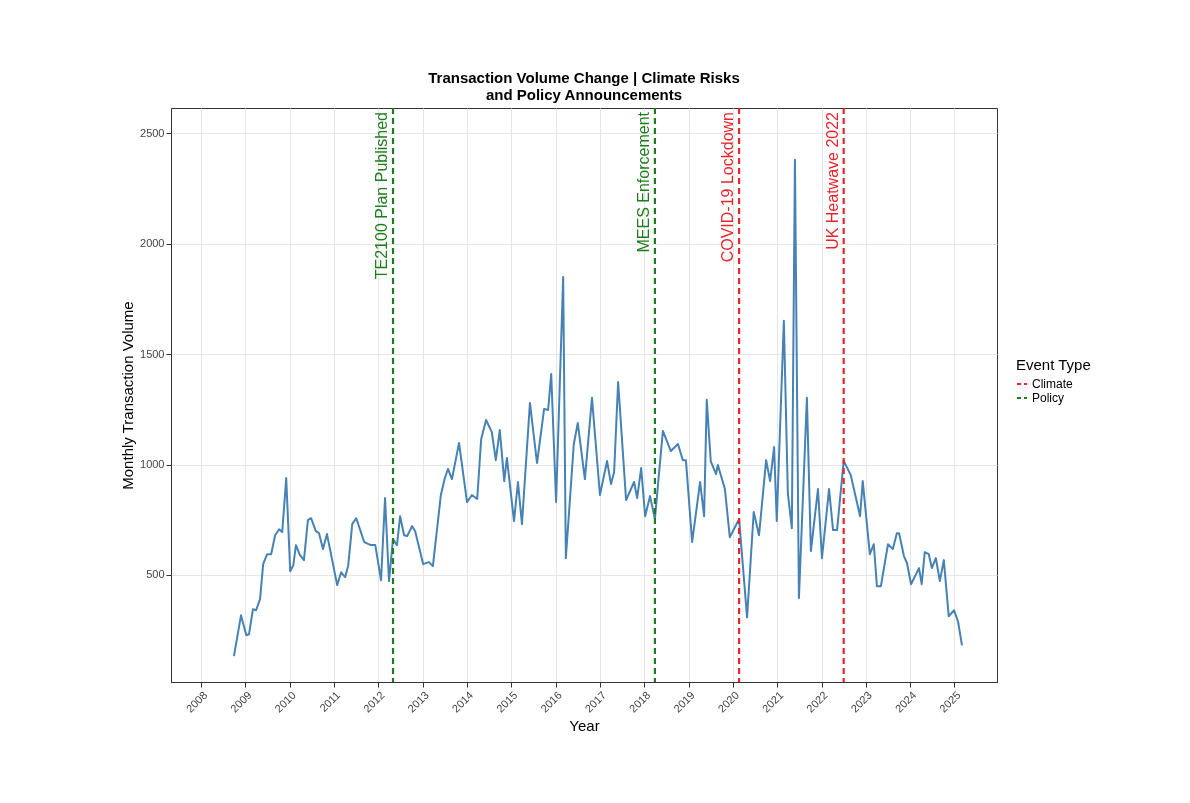 The height and width of the screenshot is (803, 1190). I want to click on text: Policy, so click(1048, 398).